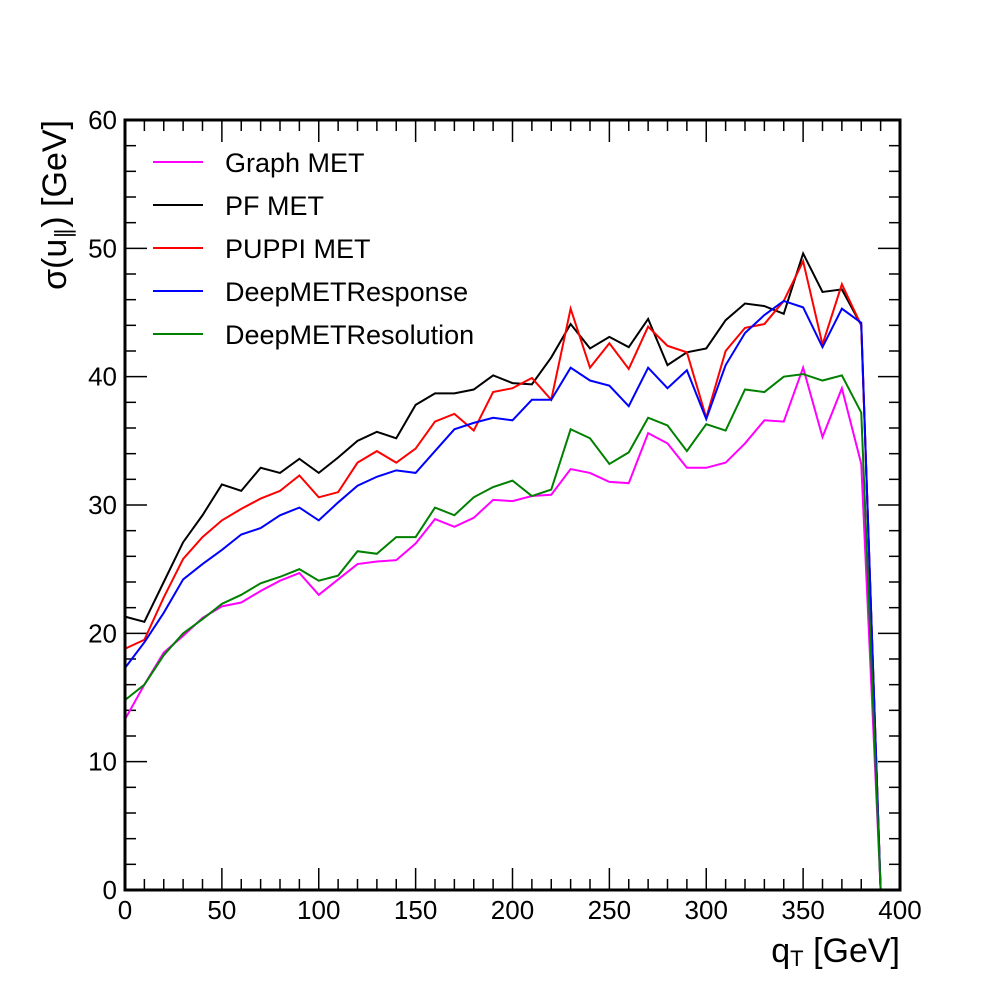 This screenshot has height=1000, width=1000. What do you see at coordinates (56, 205) in the screenshot?
I see `y-axis-title: σ(u∥) [GeV]` at bounding box center [56, 205].